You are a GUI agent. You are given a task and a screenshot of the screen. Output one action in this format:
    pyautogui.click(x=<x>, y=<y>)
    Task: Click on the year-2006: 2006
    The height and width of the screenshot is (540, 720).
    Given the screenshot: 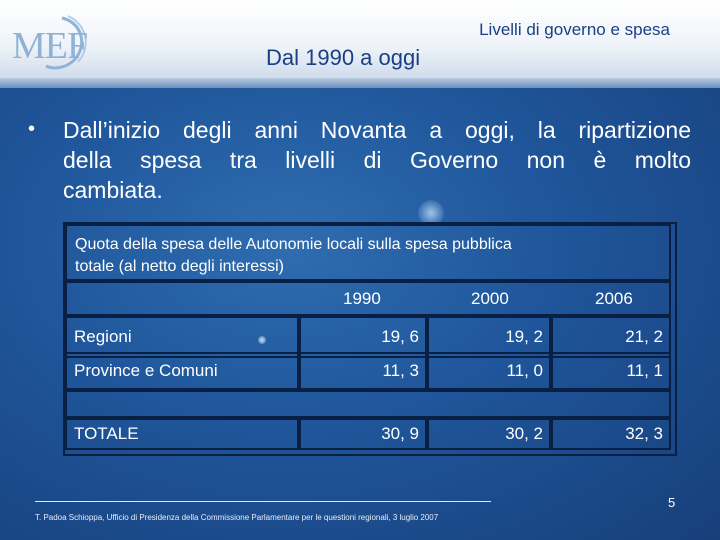 What is the action you would take?
    pyautogui.click(x=614, y=298)
    